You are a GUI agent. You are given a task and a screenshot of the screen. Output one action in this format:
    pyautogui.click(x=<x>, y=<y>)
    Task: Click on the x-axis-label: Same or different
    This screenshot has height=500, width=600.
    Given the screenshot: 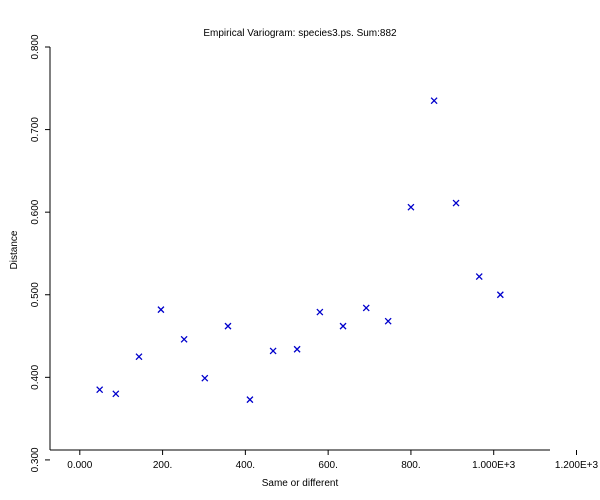 What is the action you would take?
    pyautogui.click(x=300, y=483)
    